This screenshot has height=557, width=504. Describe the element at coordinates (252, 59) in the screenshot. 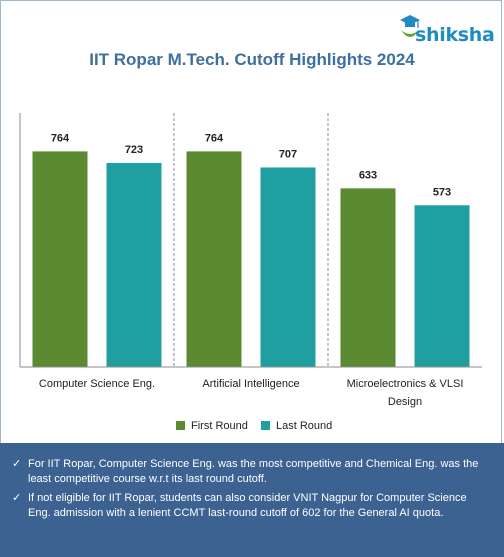

I see `chart-title: IIT Ropar M.Tech. Cutoff Highlights 2024` at that location.